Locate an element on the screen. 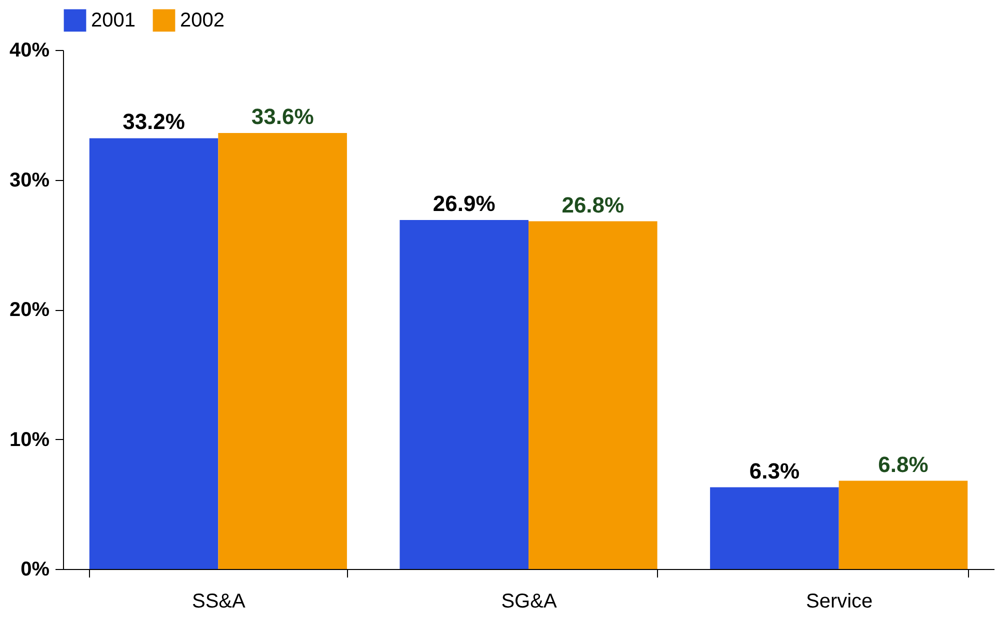 The image size is (998, 617). data-label: 33.2% is located at coordinates (153, 121).